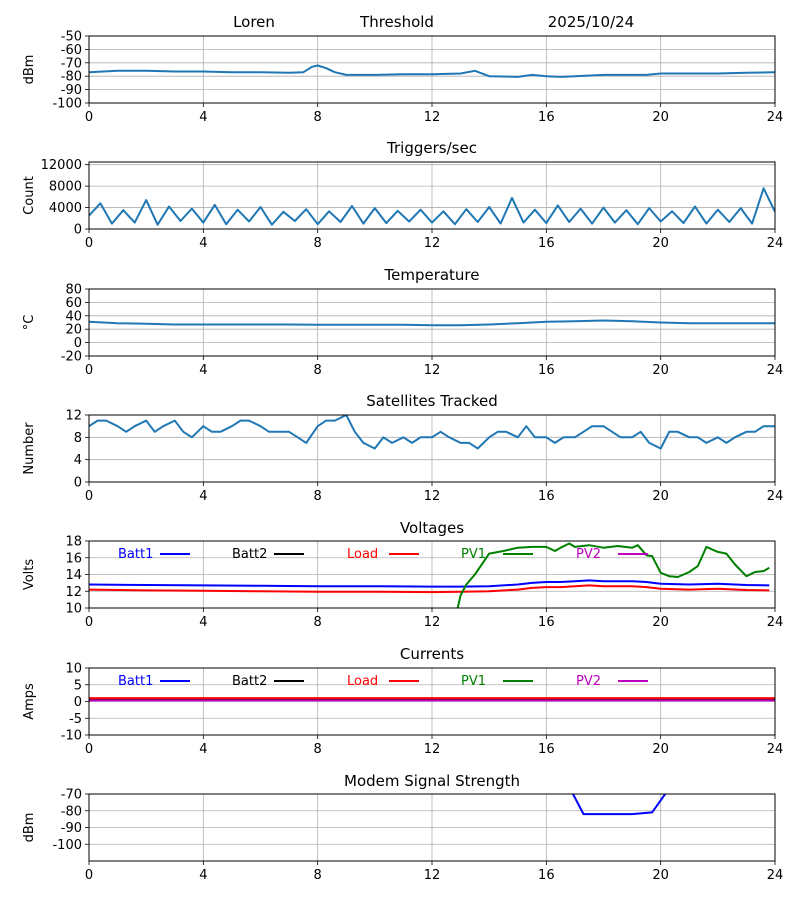 The image size is (800, 904). Describe the element at coordinates (29, 195) in the screenshot. I see `y-axis-label: Count` at that location.